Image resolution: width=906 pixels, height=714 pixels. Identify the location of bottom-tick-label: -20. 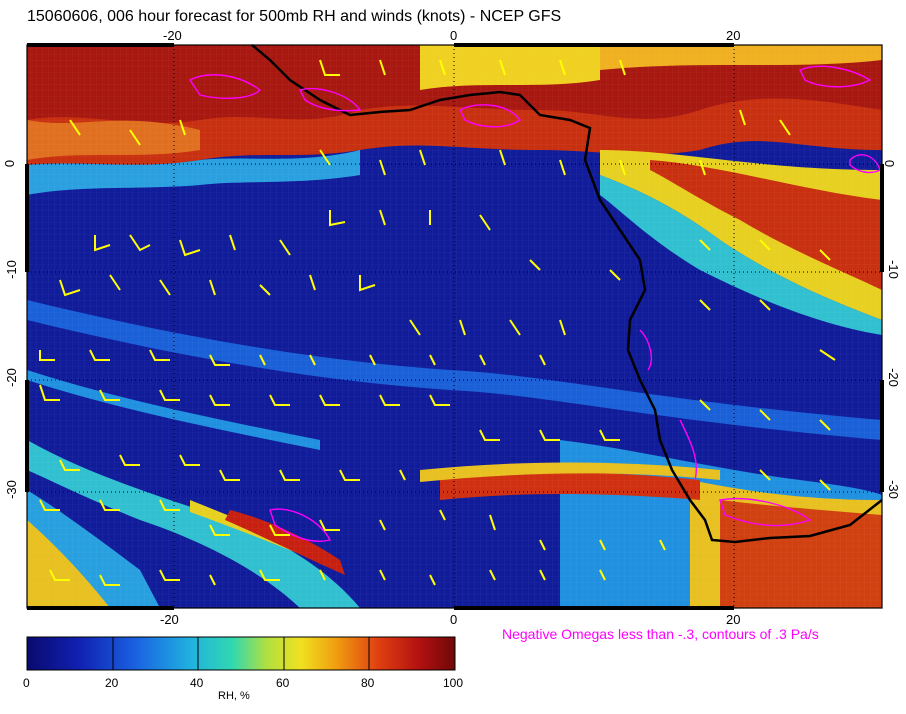
(169, 619).